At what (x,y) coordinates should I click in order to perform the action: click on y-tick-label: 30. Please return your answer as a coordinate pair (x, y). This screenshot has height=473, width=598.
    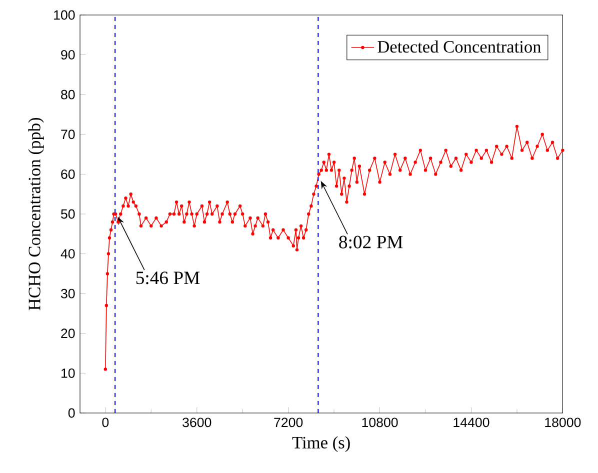
    Looking at the image, I should click on (67, 293).